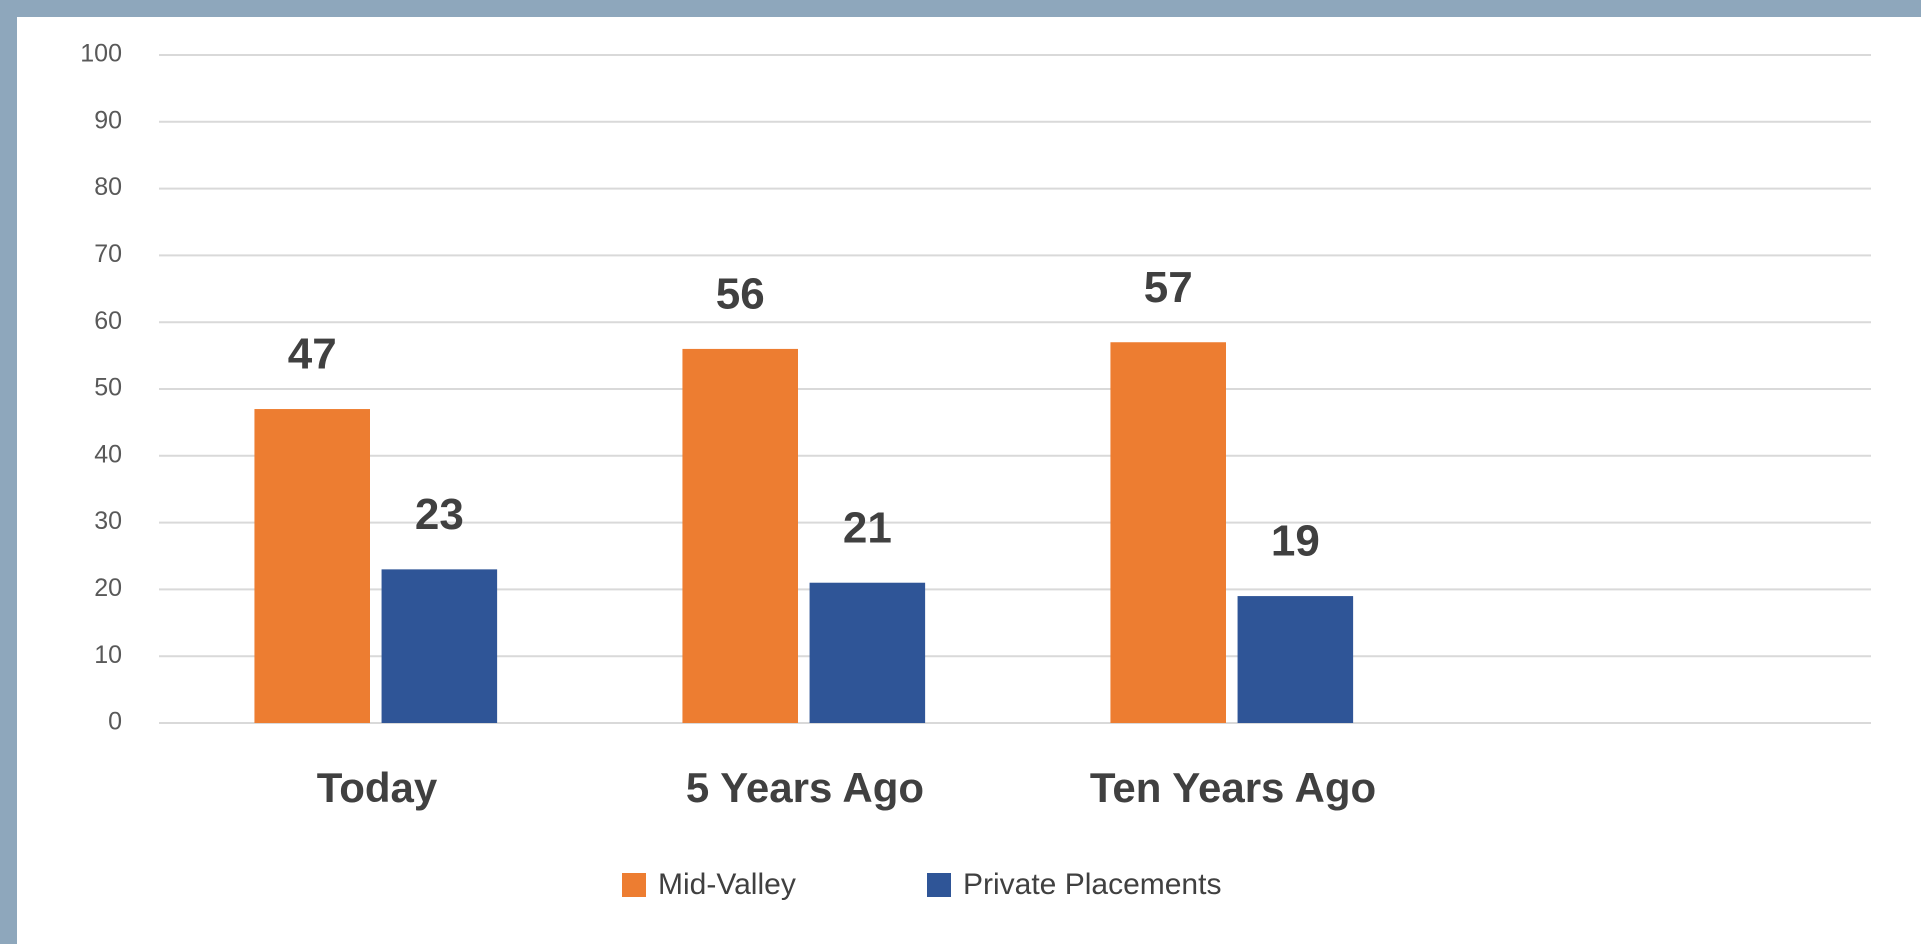  Describe the element at coordinates (727, 884) in the screenshot. I see `legend-label: Mid-Valley` at that location.